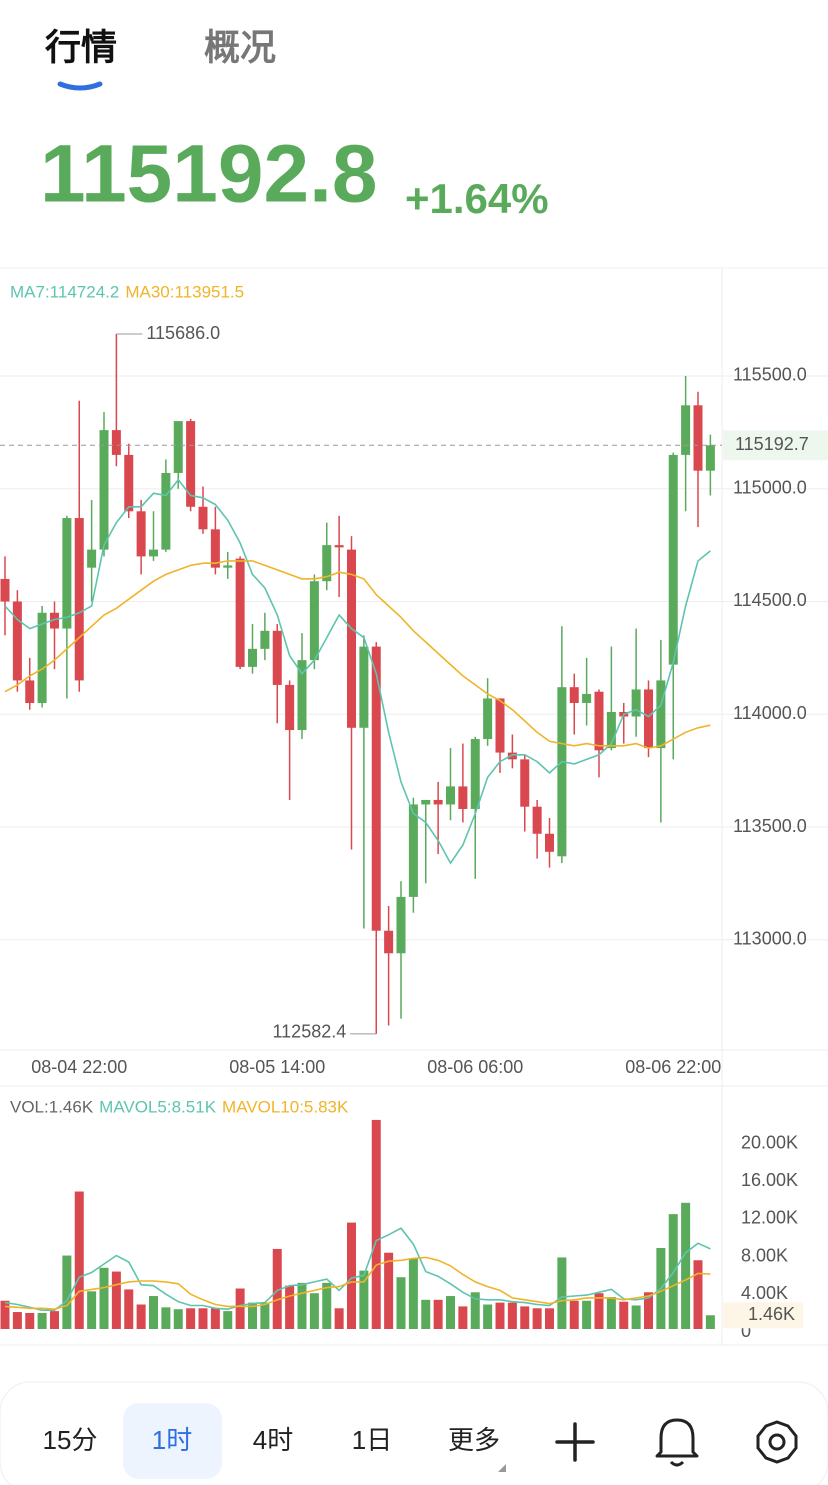 The height and width of the screenshot is (1485, 828). What do you see at coordinates (769, 1180) in the screenshot?
I see `y-tick-label: 16.00K` at bounding box center [769, 1180].